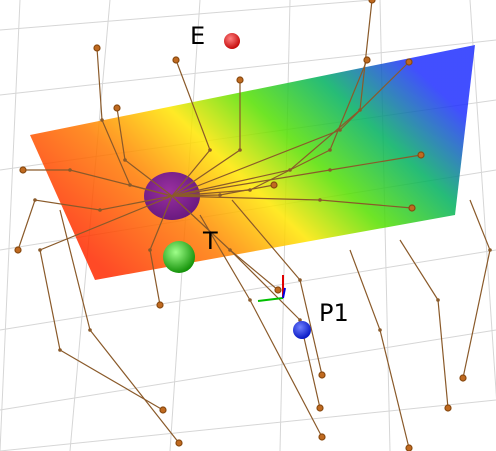 The height and width of the screenshot is (451, 496). What do you see at coordinates (302, 330) in the screenshot?
I see `sphere-p1` at bounding box center [302, 330].